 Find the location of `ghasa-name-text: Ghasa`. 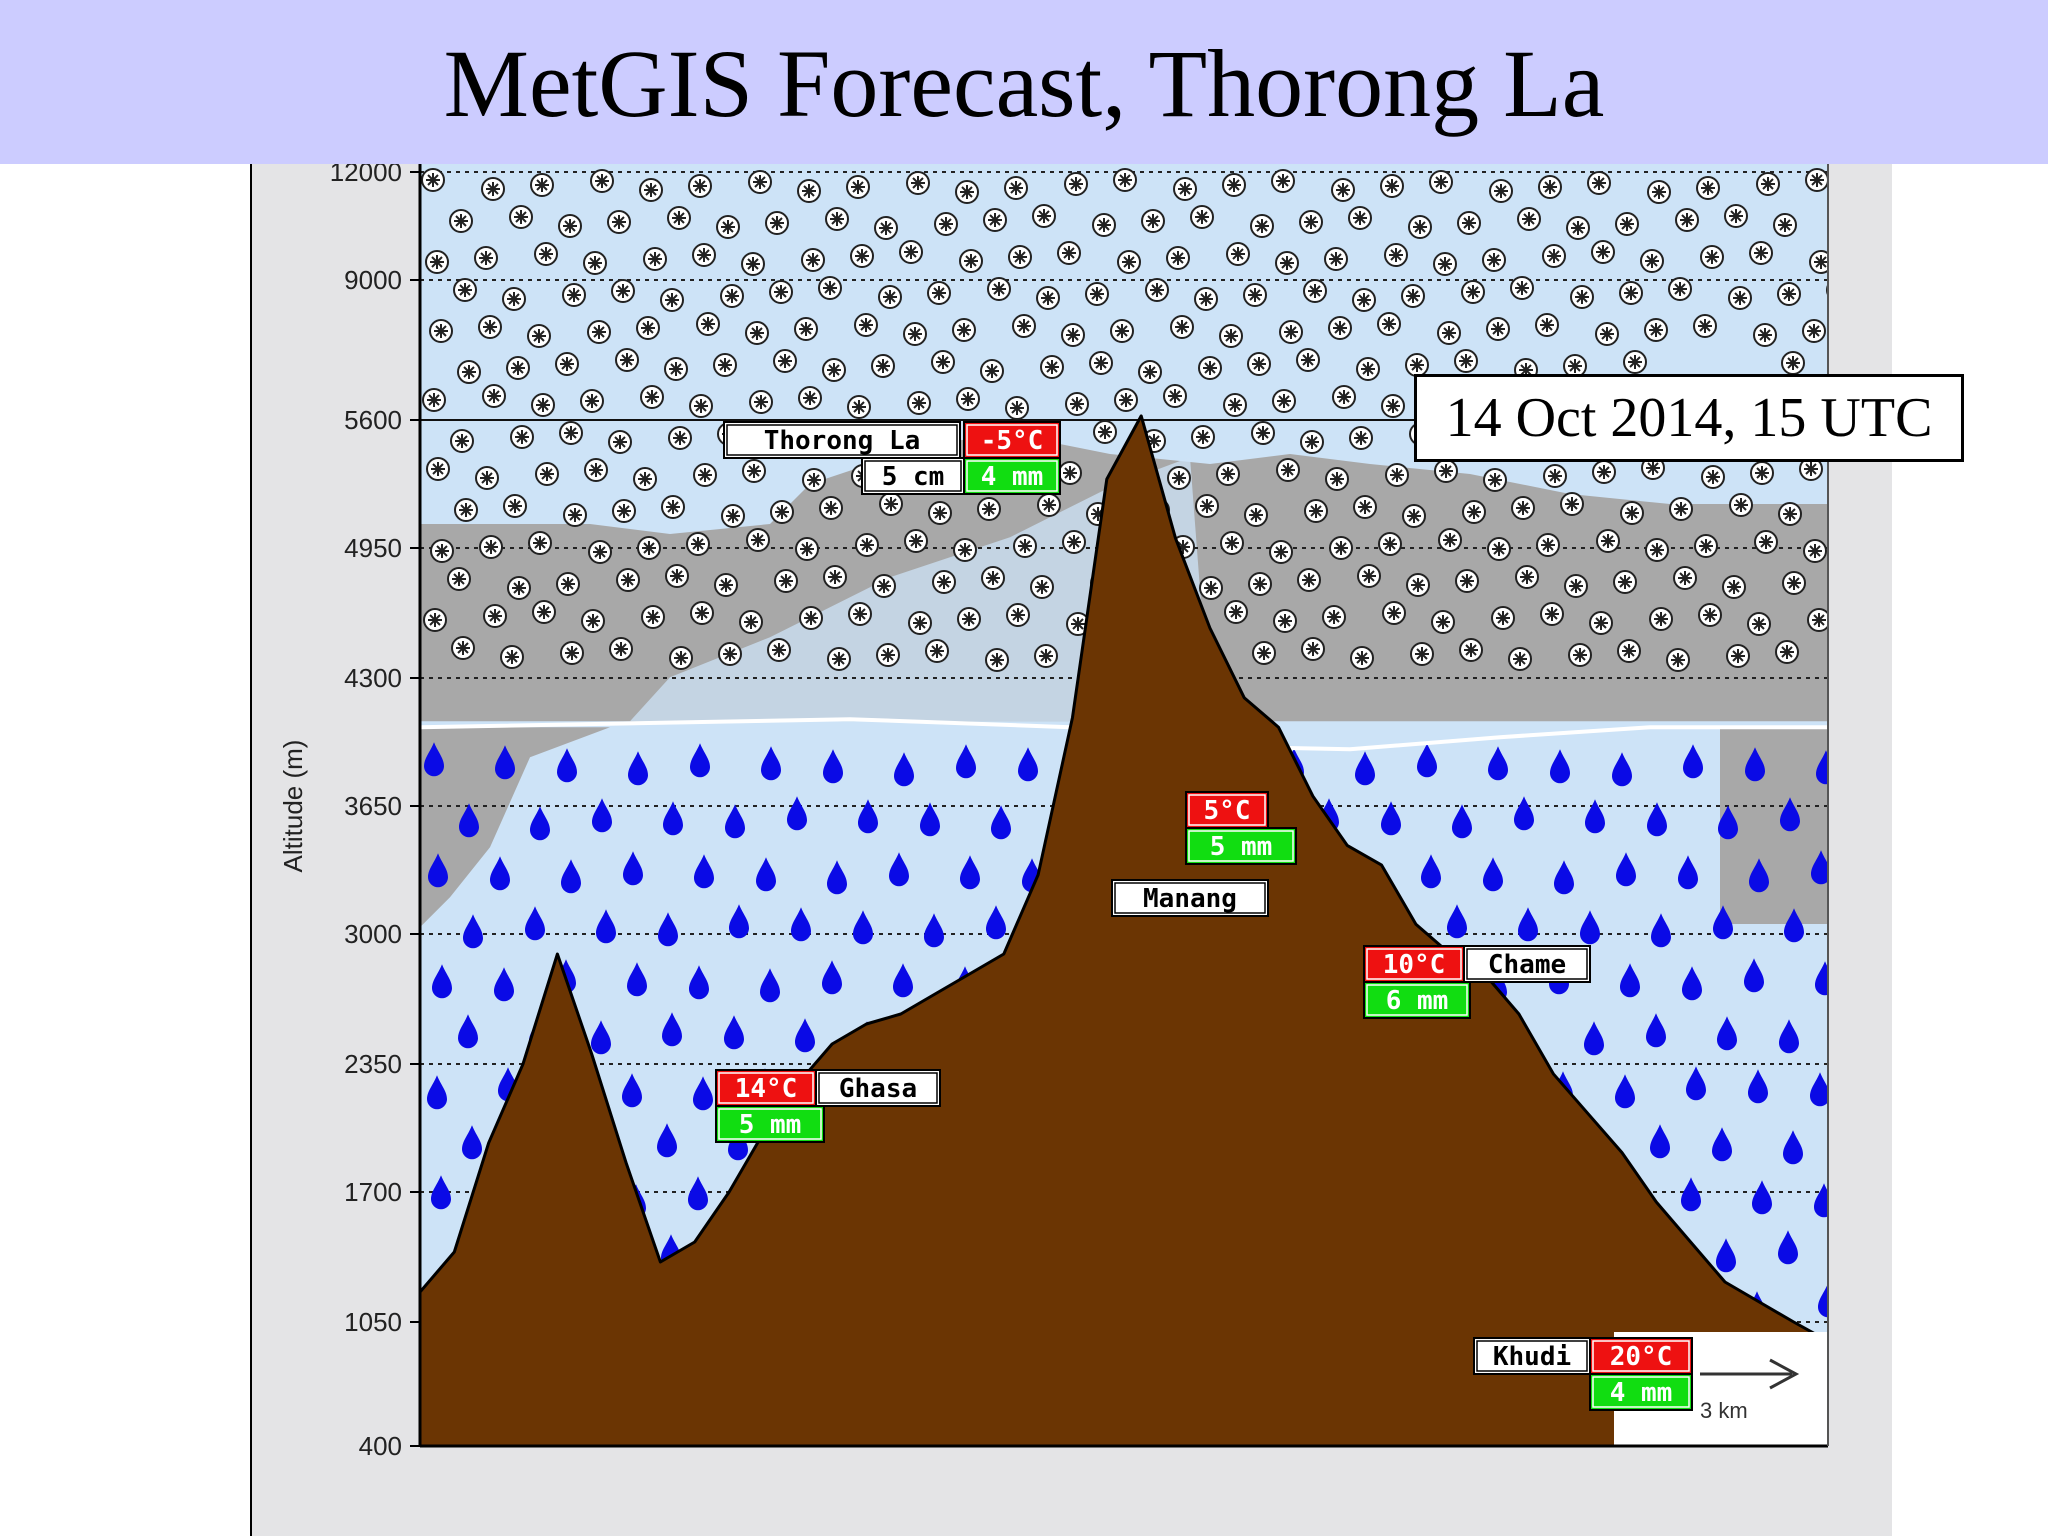

ghasa-name-text: Ghasa is located at coordinates (878, 1089).